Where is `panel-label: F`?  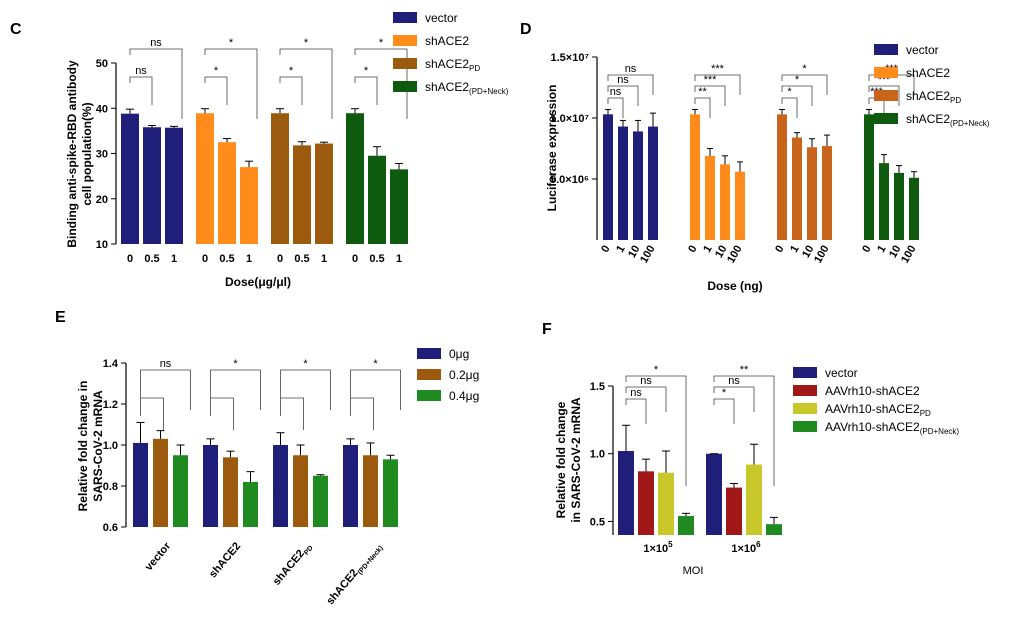
panel-label: F is located at coordinates (547, 329).